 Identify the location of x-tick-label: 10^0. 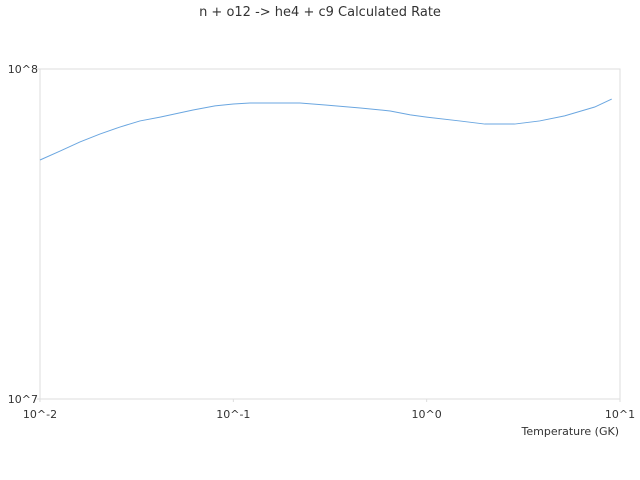
(427, 414).